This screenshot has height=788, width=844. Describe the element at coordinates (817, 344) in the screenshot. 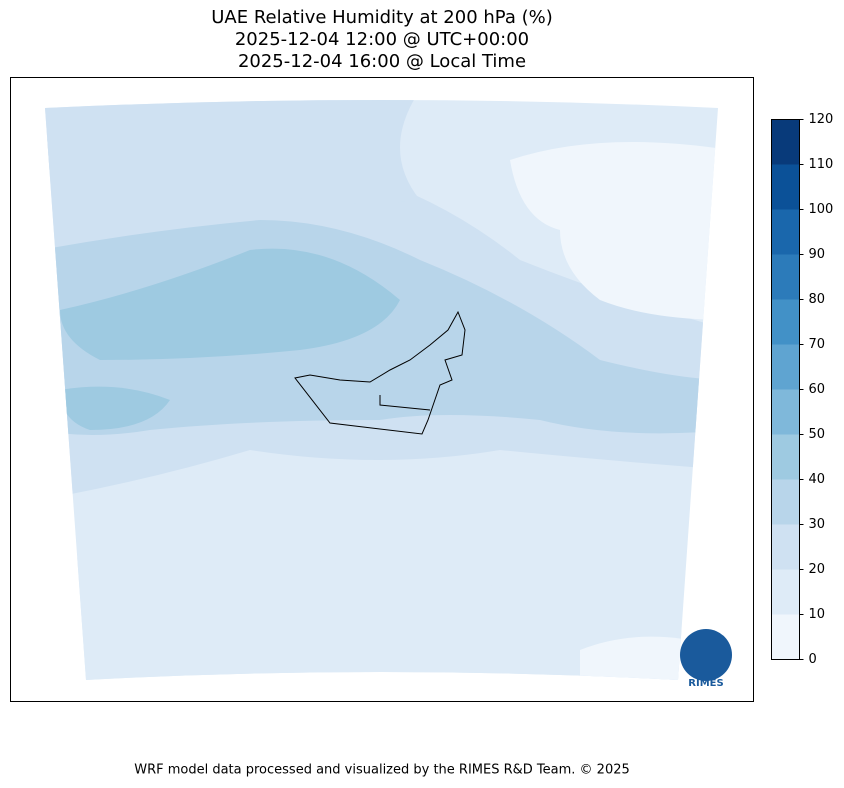

I see `tick-label: 70` at that location.